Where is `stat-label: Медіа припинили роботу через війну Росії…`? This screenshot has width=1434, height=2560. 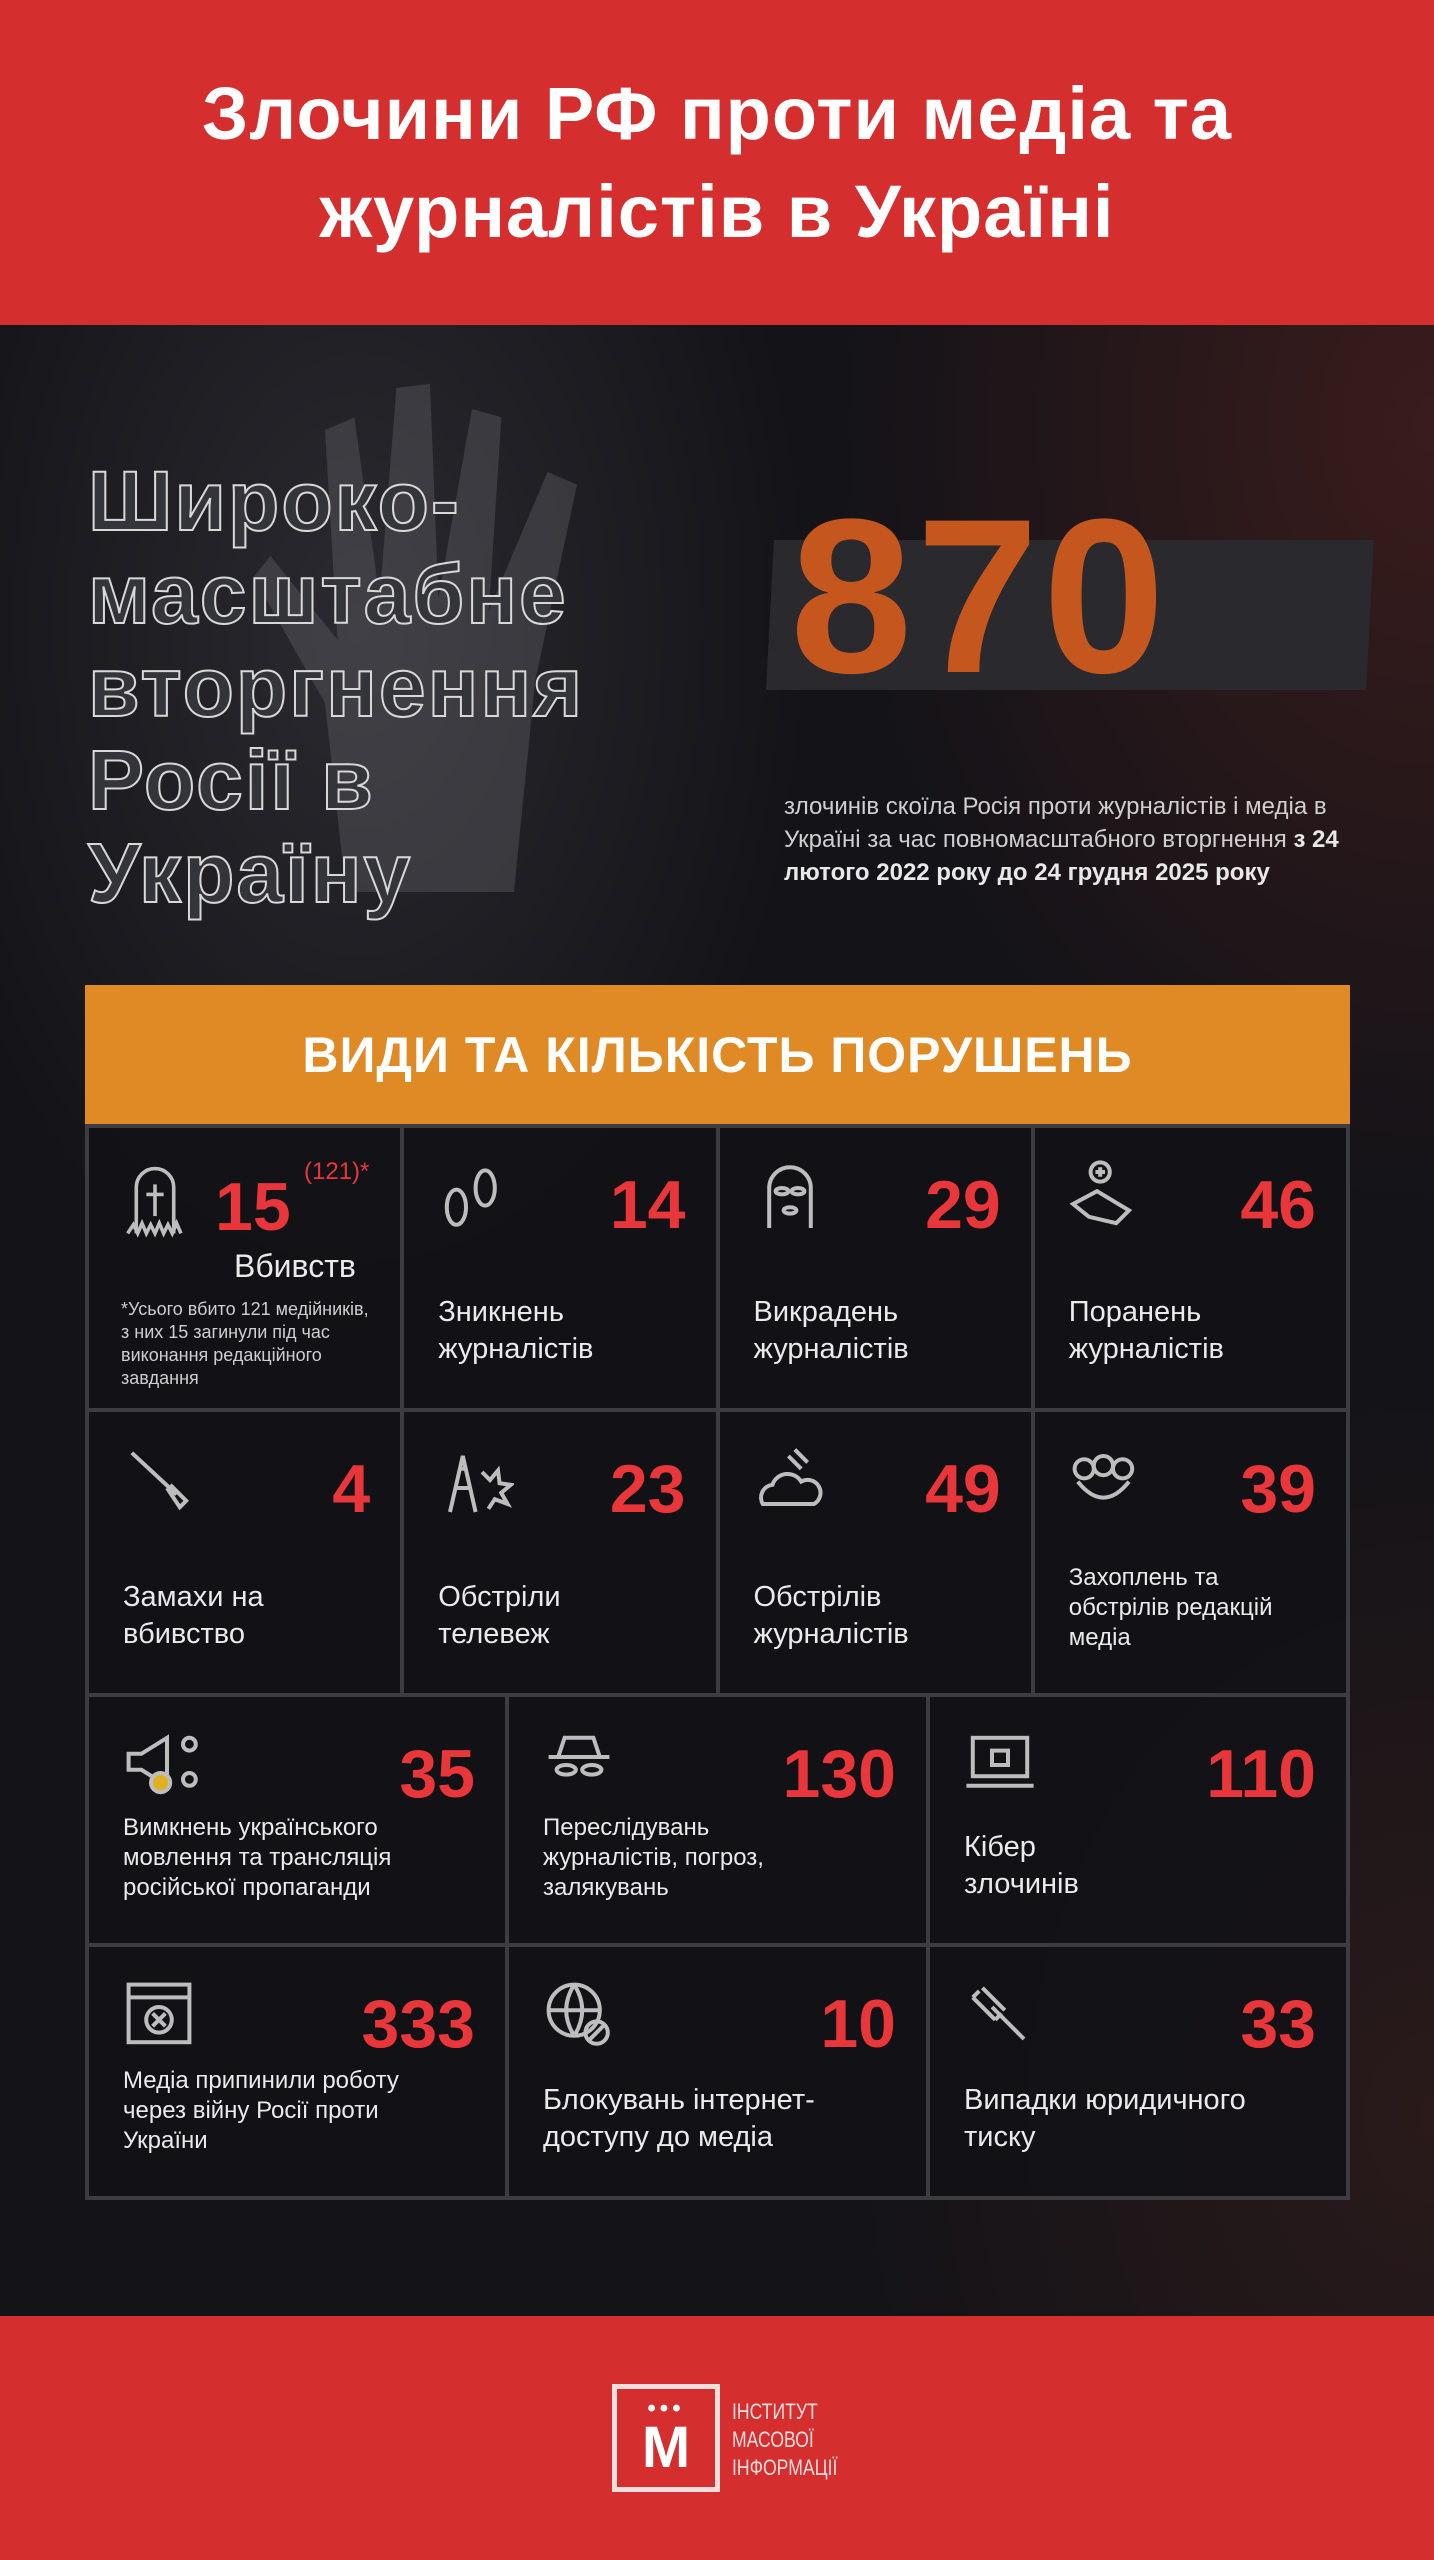 stat-label: Медіа припинили роботу через війну Росії… is located at coordinates (261, 2110).